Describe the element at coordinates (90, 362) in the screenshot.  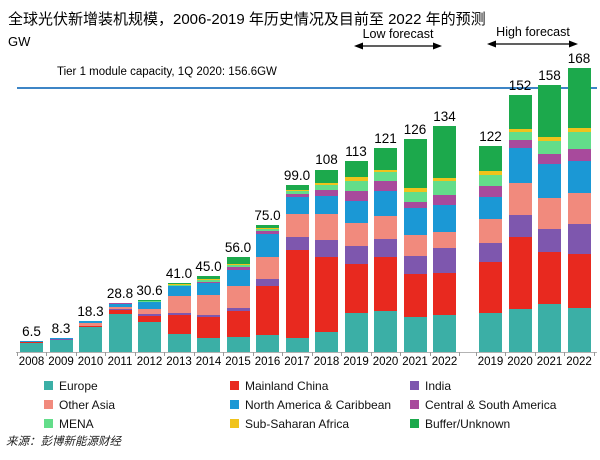
I see `x-axis-year-label: 2010` at that location.